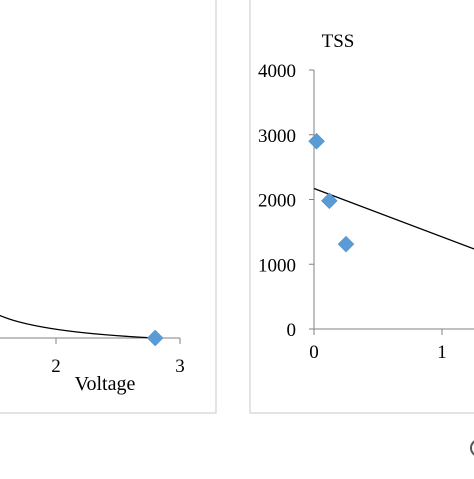  What do you see at coordinates (155, 338) in the screenshot?
I see `left-data-point` at bounding box center [155, 338].